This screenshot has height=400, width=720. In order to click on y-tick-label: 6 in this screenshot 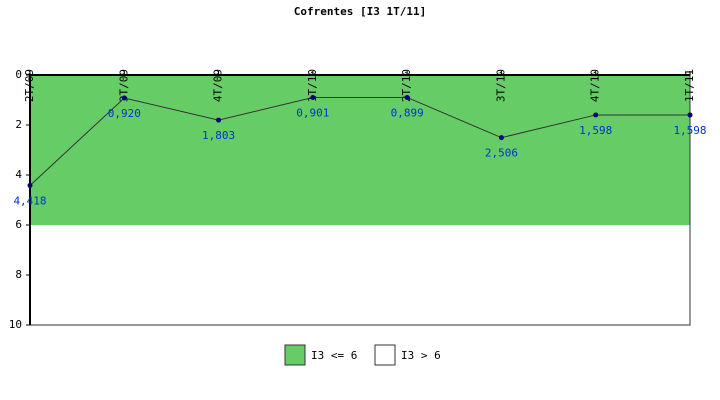, I will do `click(18, 224)`.